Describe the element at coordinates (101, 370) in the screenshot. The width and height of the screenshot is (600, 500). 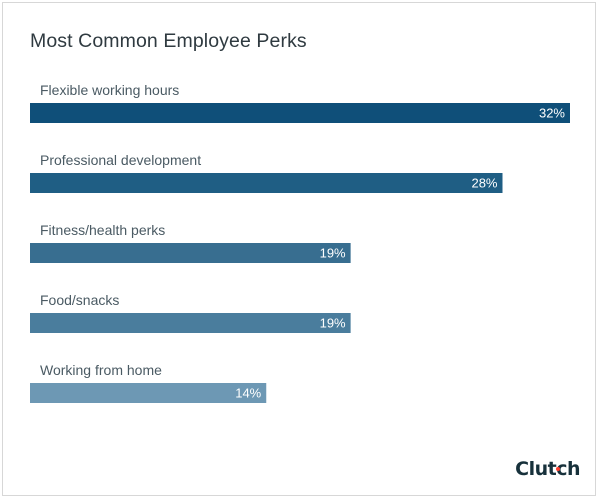
I see `bar-label: Working from home` at that location.